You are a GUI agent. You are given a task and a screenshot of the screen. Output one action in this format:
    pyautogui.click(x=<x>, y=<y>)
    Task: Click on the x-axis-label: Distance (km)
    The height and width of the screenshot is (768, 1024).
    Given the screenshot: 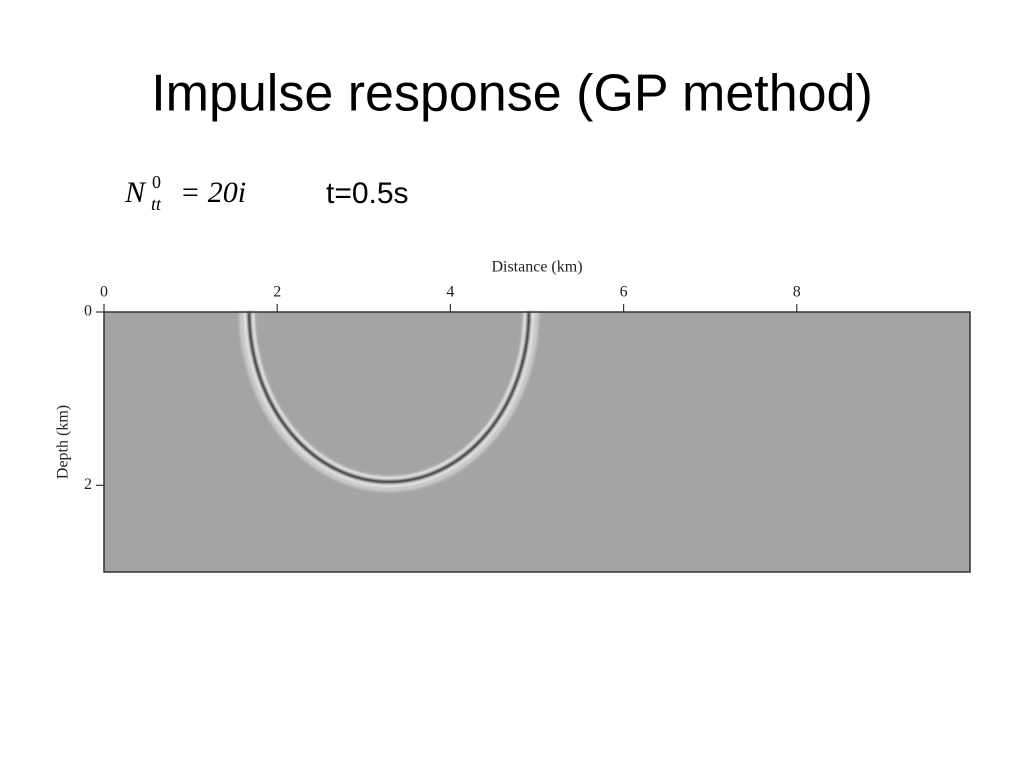 What is the action you would take?
    pyautogui.click(x=536, y=267)
    